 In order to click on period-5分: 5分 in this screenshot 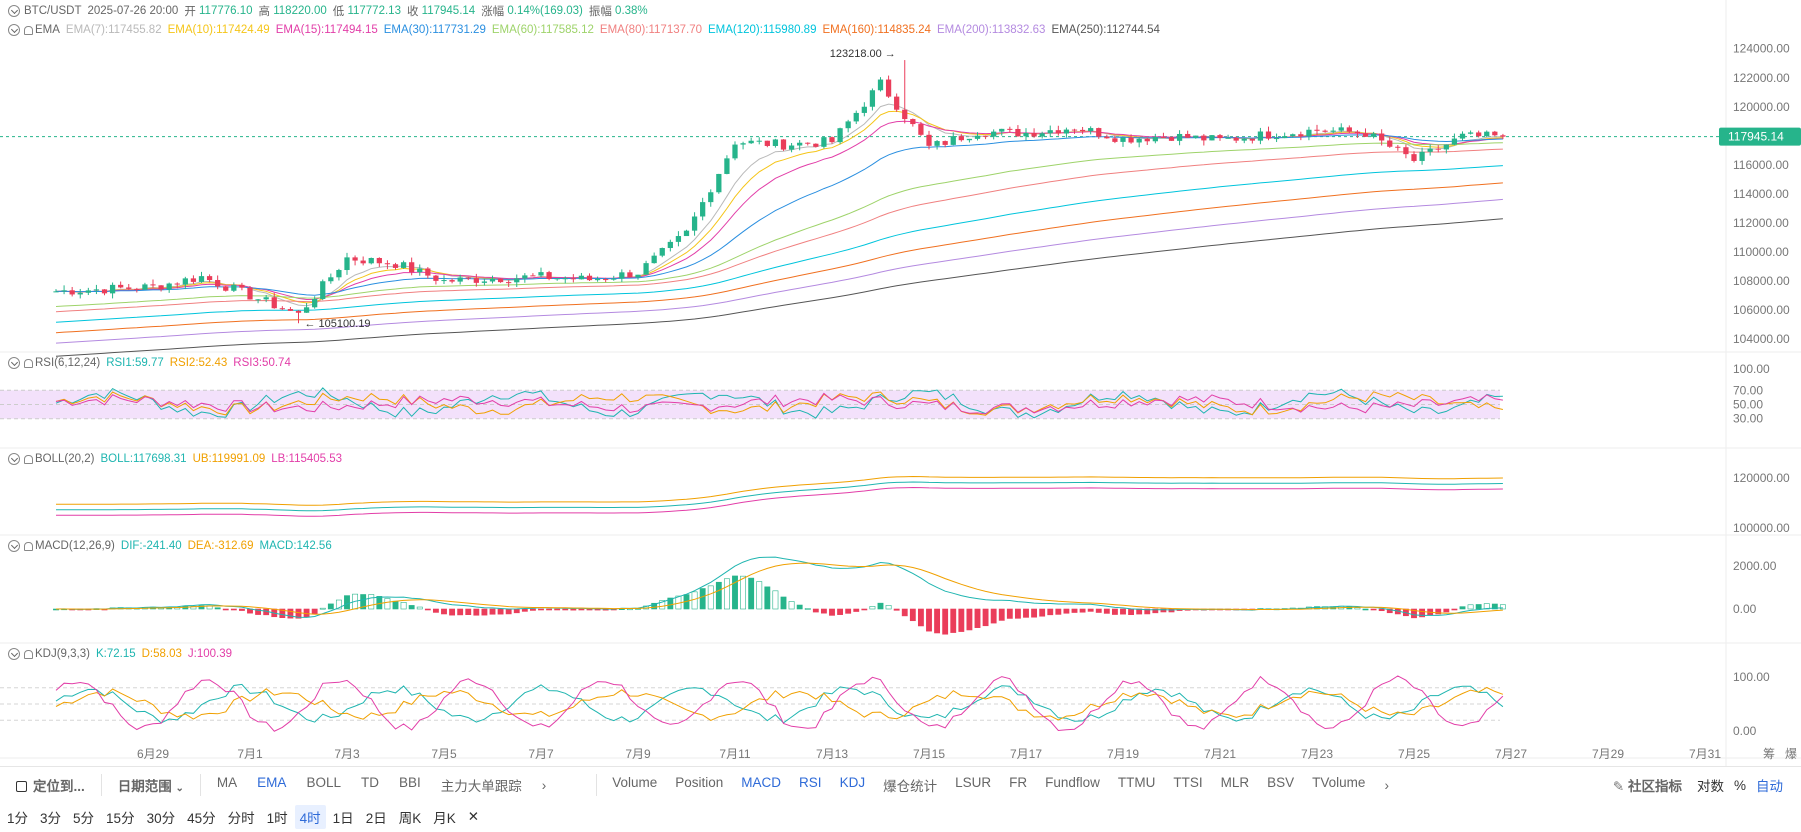, I will do `click(84, 818)`.